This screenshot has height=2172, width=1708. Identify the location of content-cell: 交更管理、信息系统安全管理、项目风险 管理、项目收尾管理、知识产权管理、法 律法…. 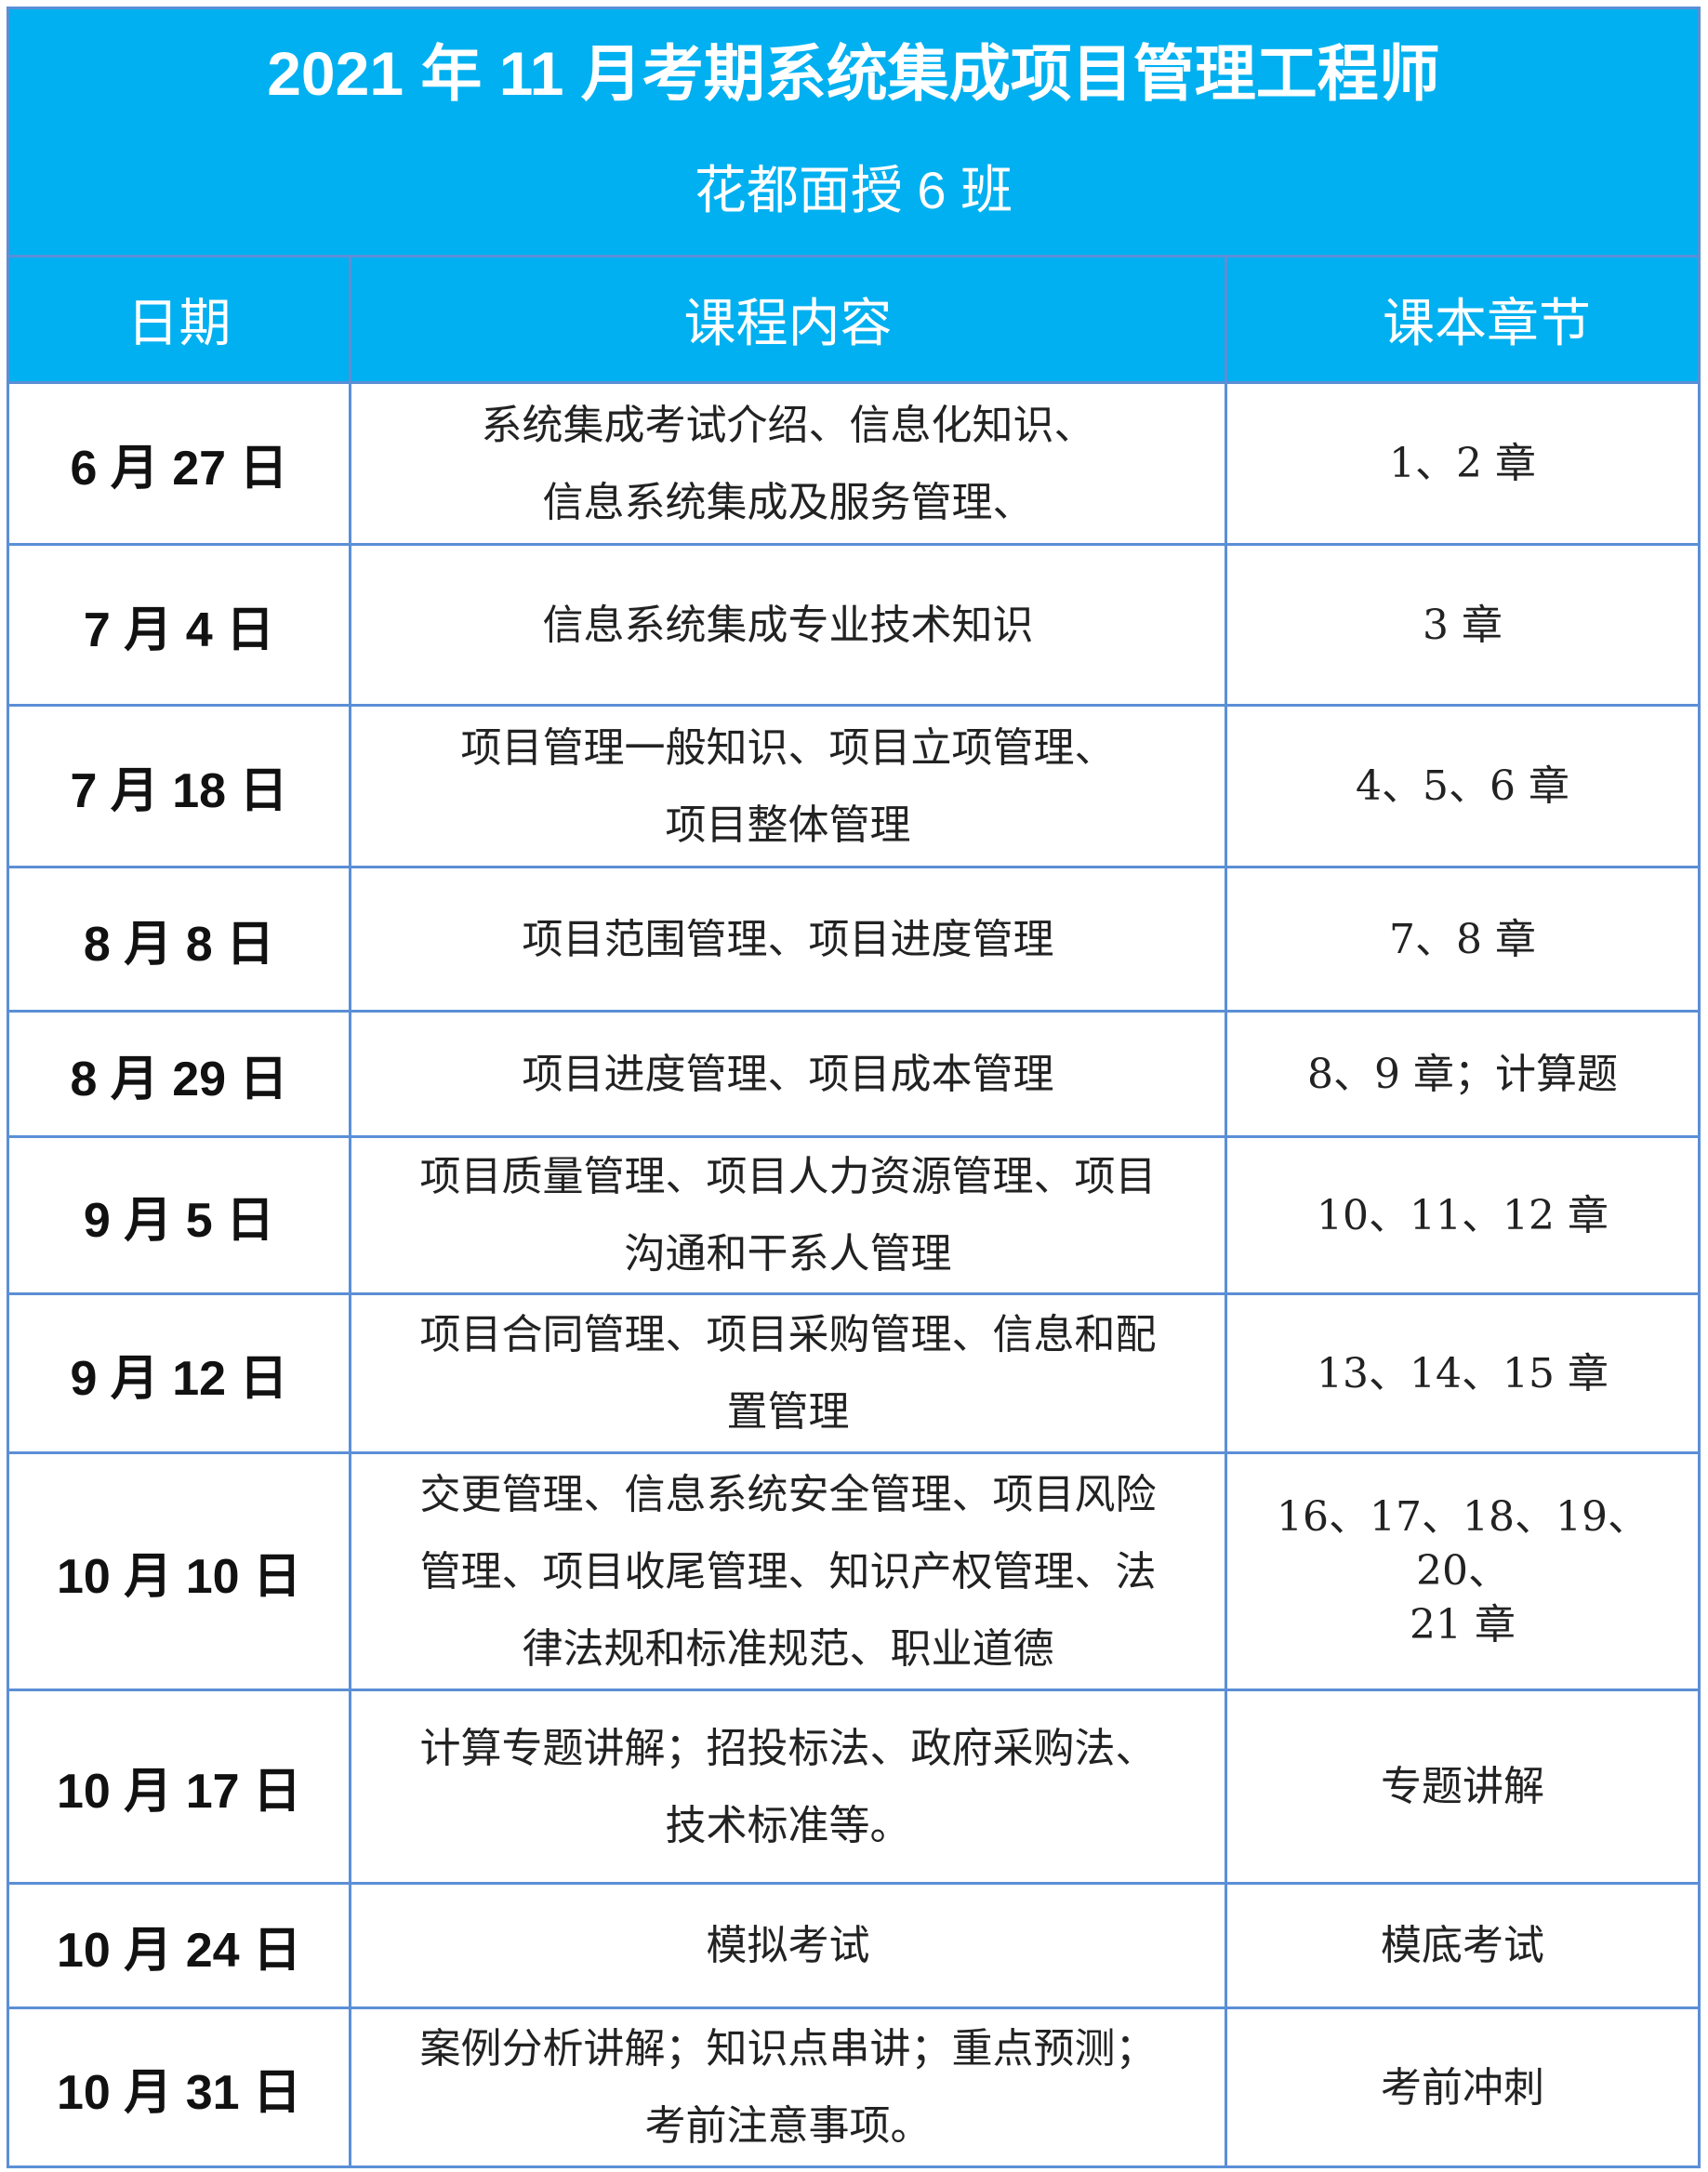
(788, 1571).